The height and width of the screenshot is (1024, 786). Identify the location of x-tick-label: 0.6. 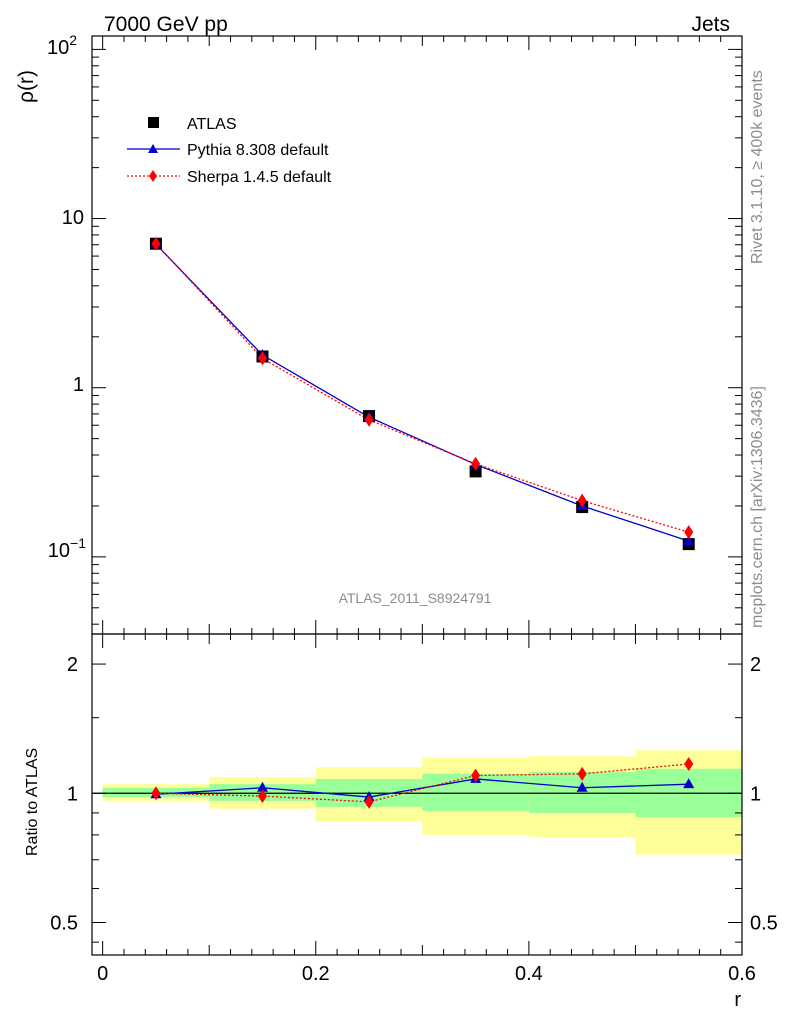
(742, 974).